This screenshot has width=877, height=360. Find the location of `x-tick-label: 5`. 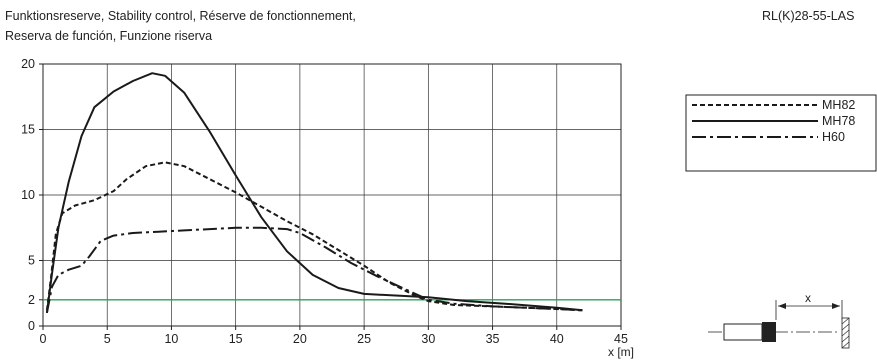

x-tick-label: 5 is located at coordinates (107, 339).